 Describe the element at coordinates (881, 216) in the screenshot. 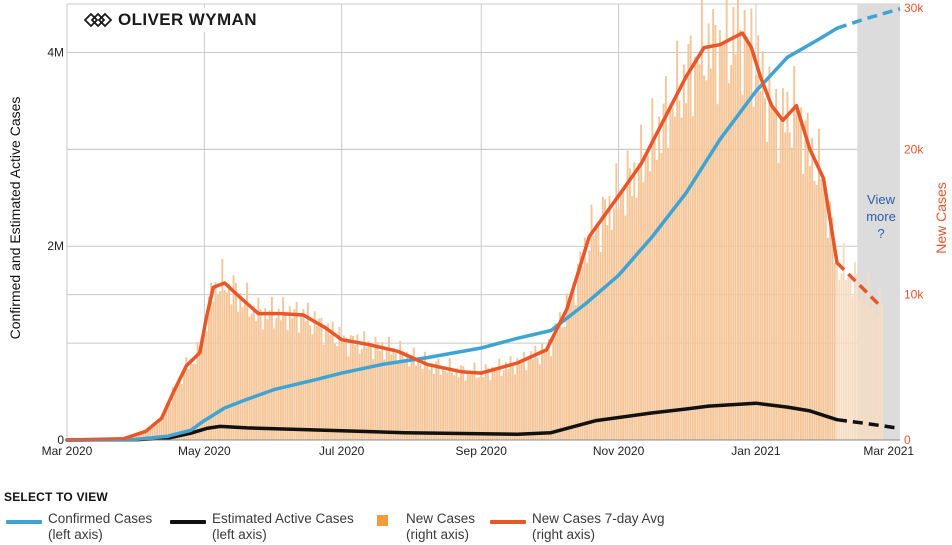

I see `view-more-link: View more ?` at that location.